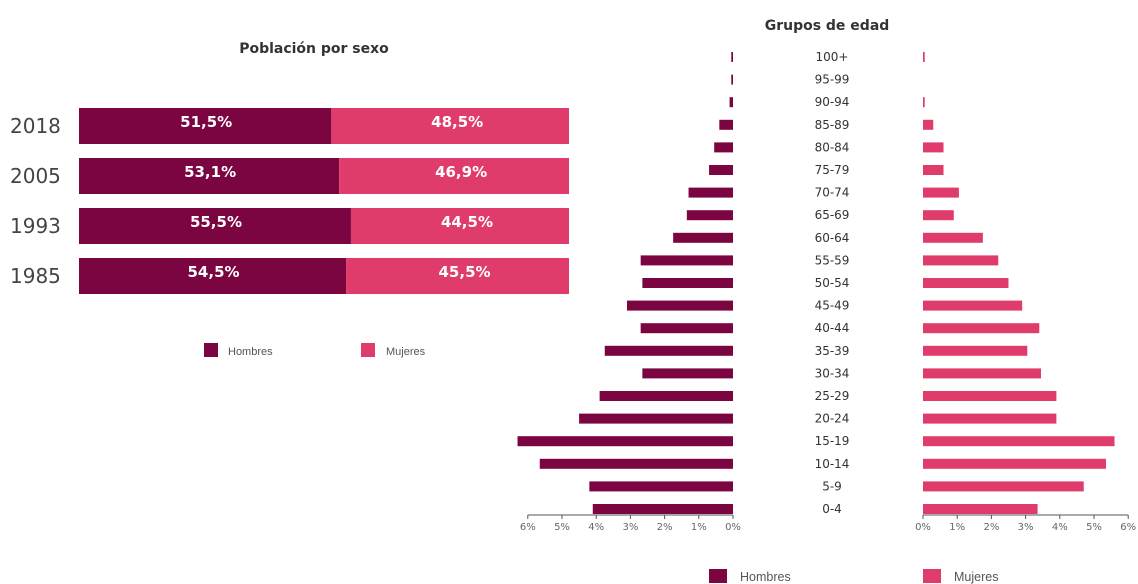 The width and height of the screenshot is (1138, 584). Describe the element at coordinates (832, 373) in the screenshot. I see `age-group-label: 30-34` at that location.